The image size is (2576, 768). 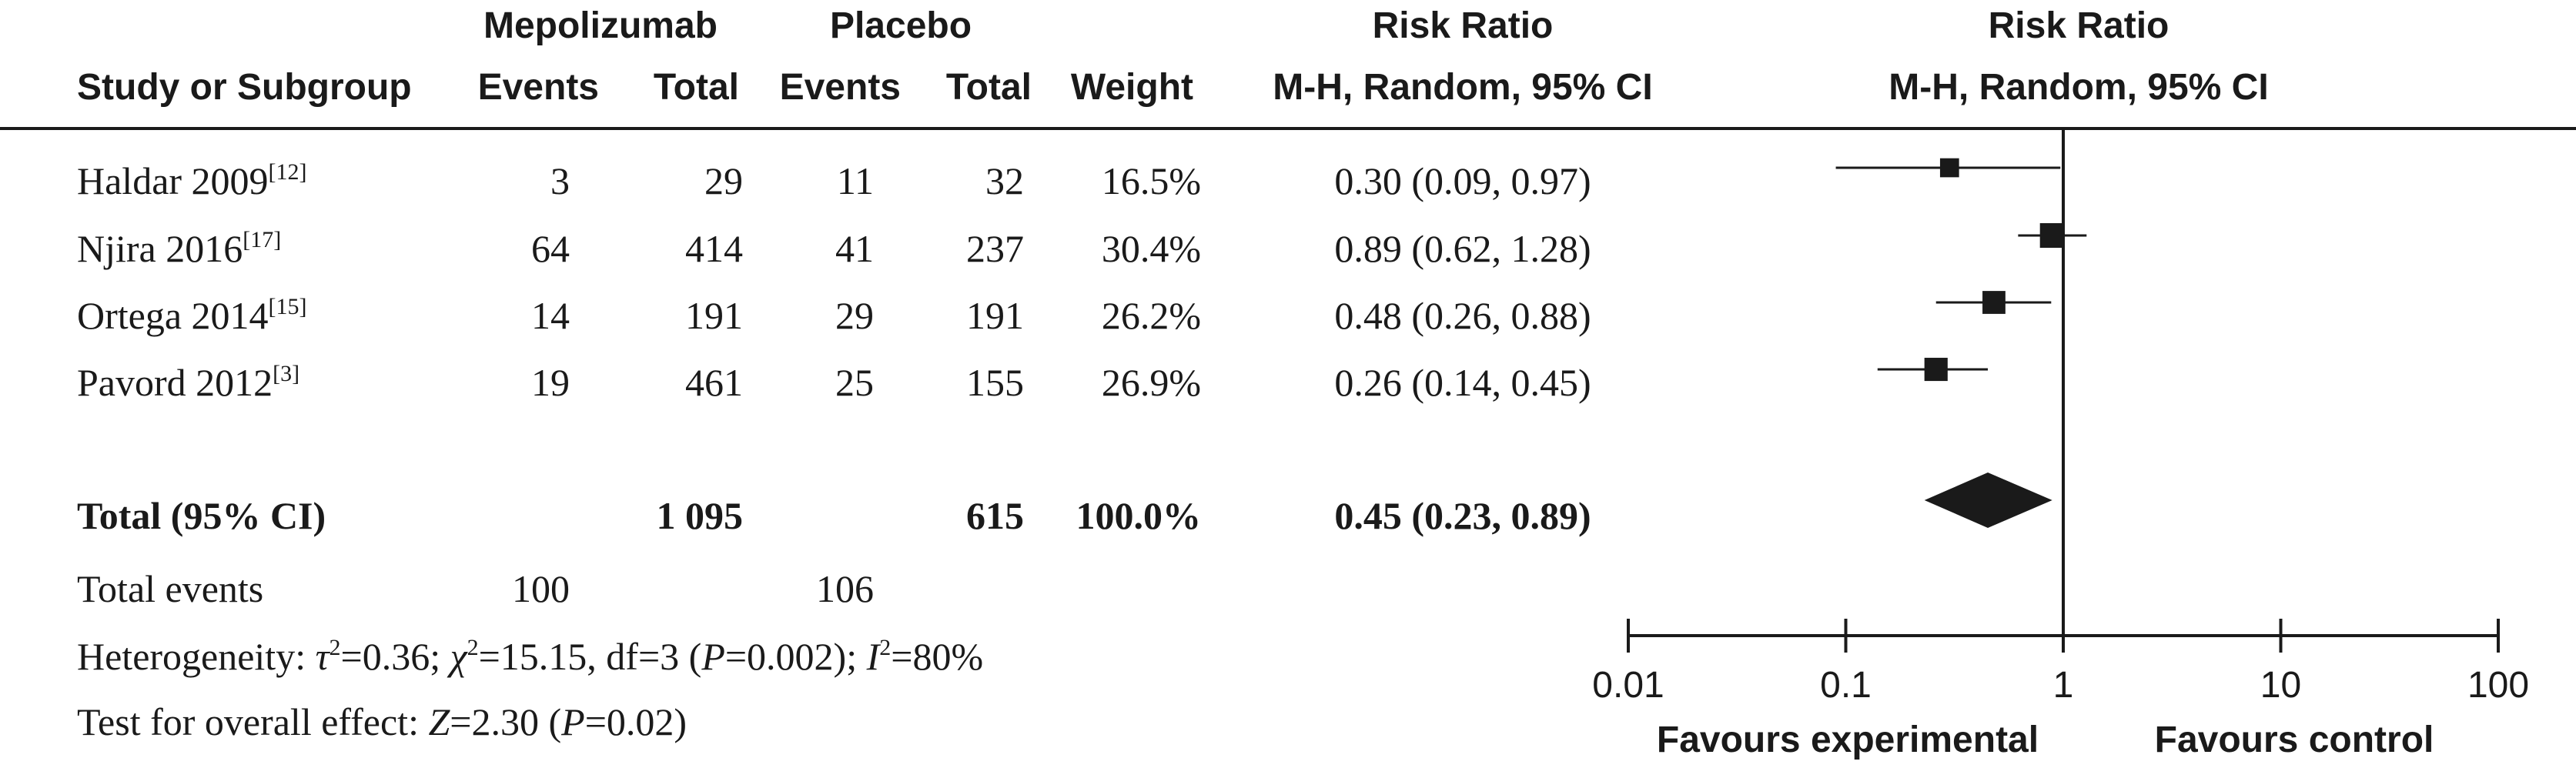 What do you see at coordinates (885, 647) in the screenshot?
I see `i-sq: 2` at bounding box center [885, 647].